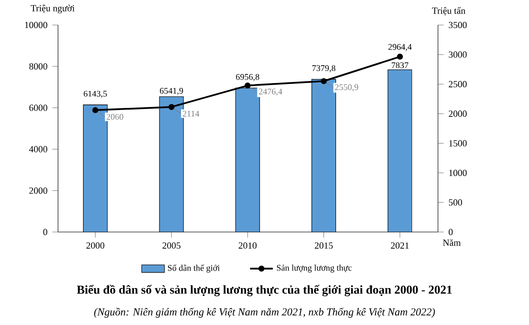  What do you see at coordinates (194, 268) in the screenshot?
I see `legend-label: Số dân thế giới` at bounding box center [194, 268].